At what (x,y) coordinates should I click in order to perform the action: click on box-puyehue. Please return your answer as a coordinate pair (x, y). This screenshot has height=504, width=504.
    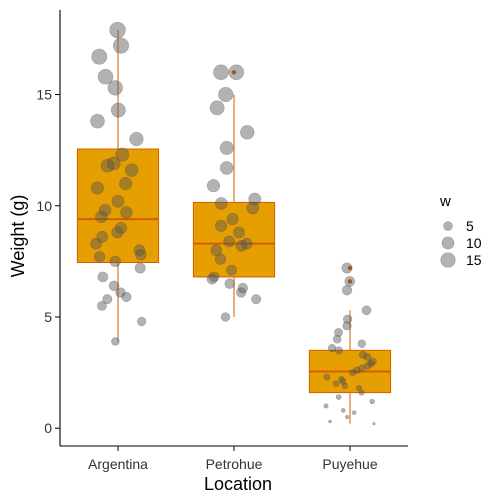
    Looking at the image, I should click on (350, 344).